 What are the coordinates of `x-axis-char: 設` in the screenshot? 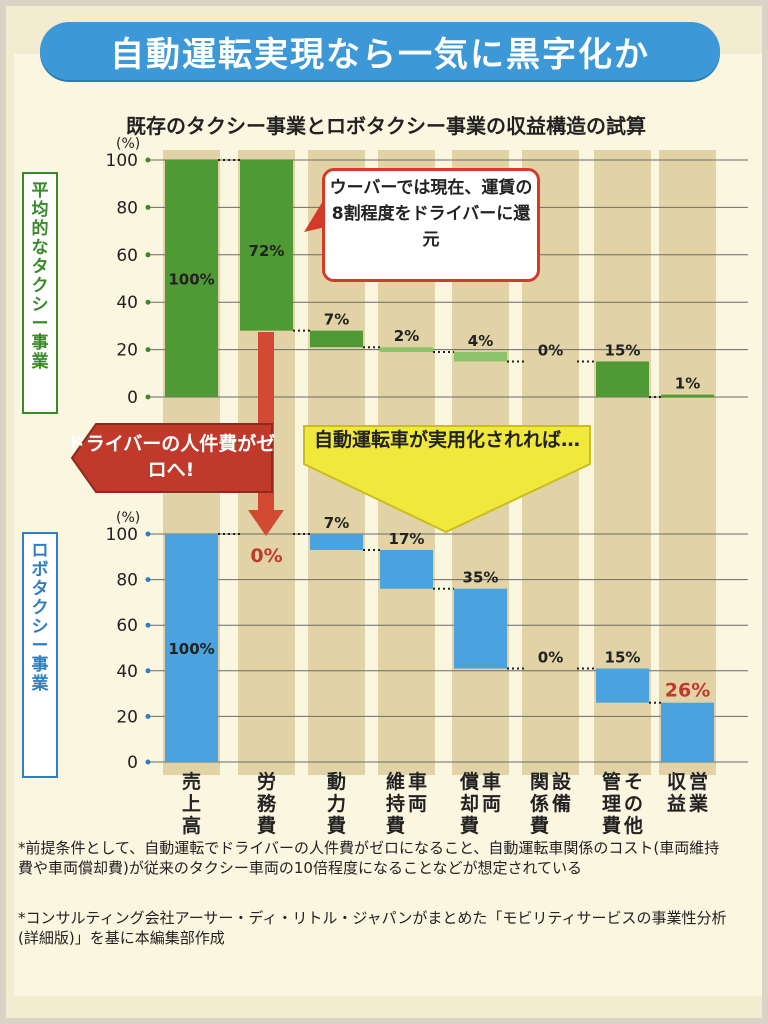 It's located at (562, 781).